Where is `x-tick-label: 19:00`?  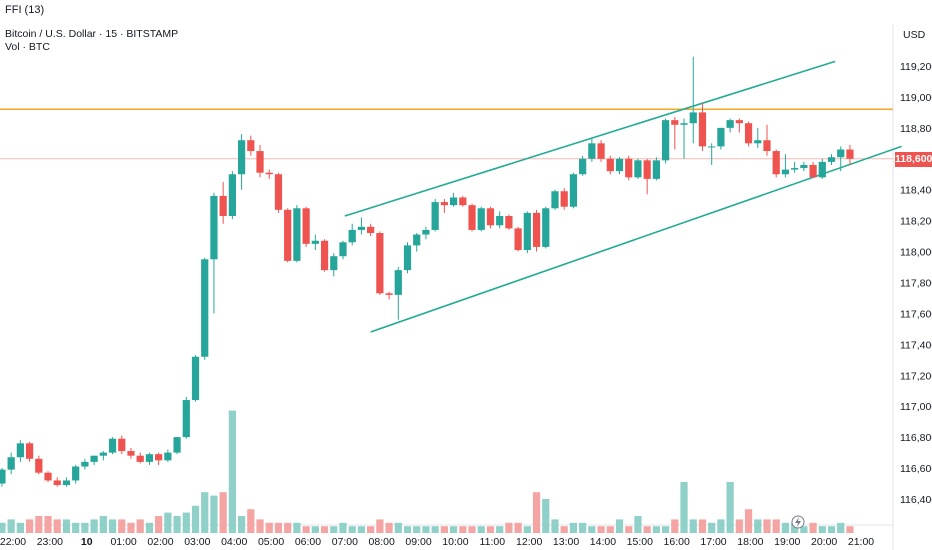 x-tick-label: 19:00 is located at coordinates (787, 542).